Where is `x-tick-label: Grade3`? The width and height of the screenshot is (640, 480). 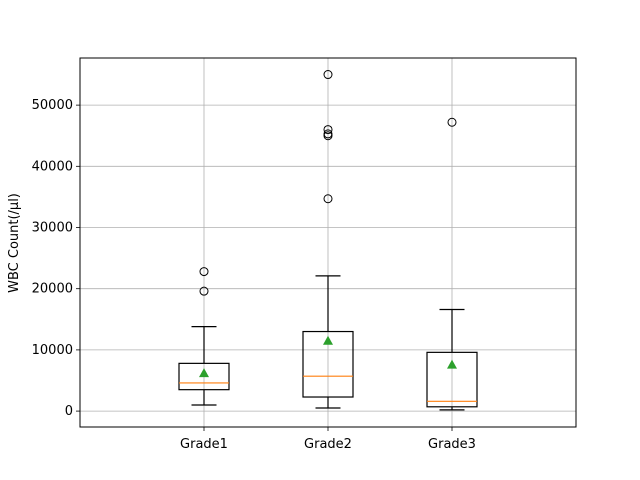 x-tick-label: Grade3 is located at coordinates (452, 444).